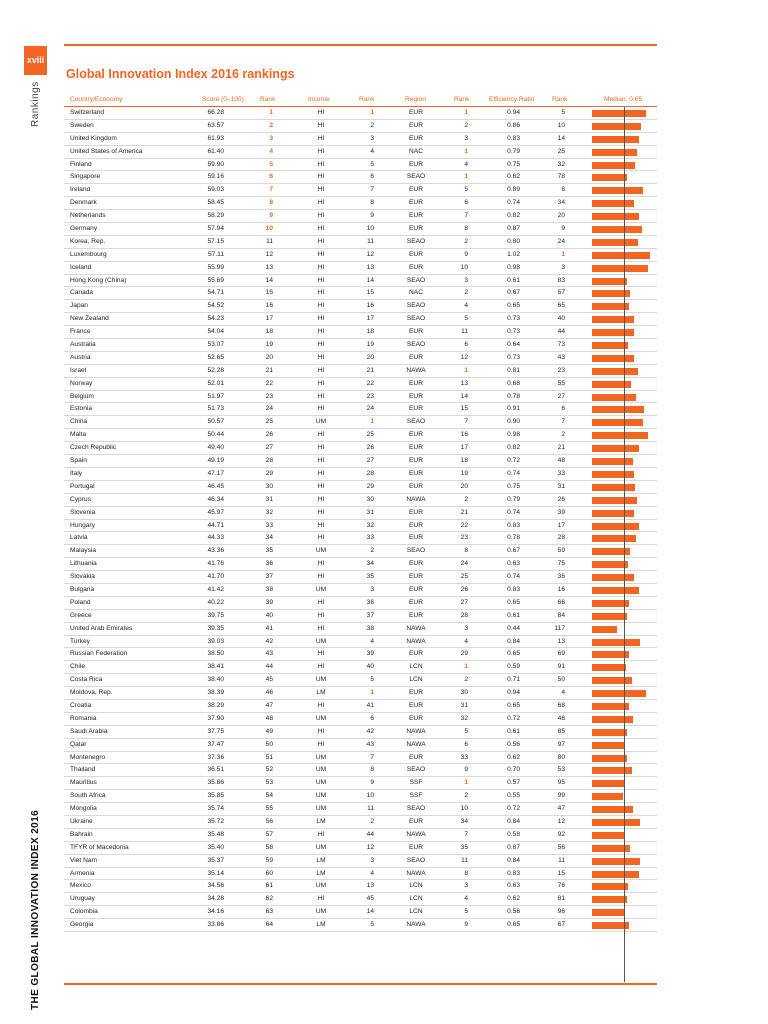 The image size is (768, 1024). Describe the element at coordinates (370, 538) in the screenshot. I see `cell-rank-income: 33` at that location.